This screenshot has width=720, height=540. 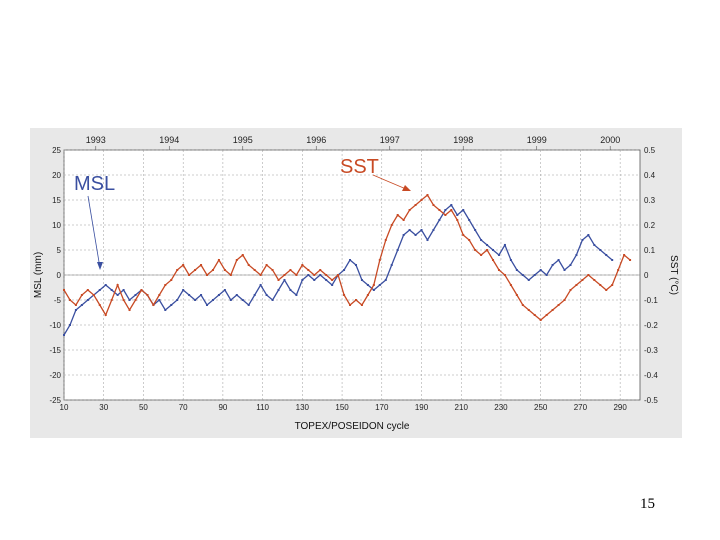 What do you see at coordinates (537, 140) in the screenshot?
I see `year-label: 1999` at bounding box center [537, 140].